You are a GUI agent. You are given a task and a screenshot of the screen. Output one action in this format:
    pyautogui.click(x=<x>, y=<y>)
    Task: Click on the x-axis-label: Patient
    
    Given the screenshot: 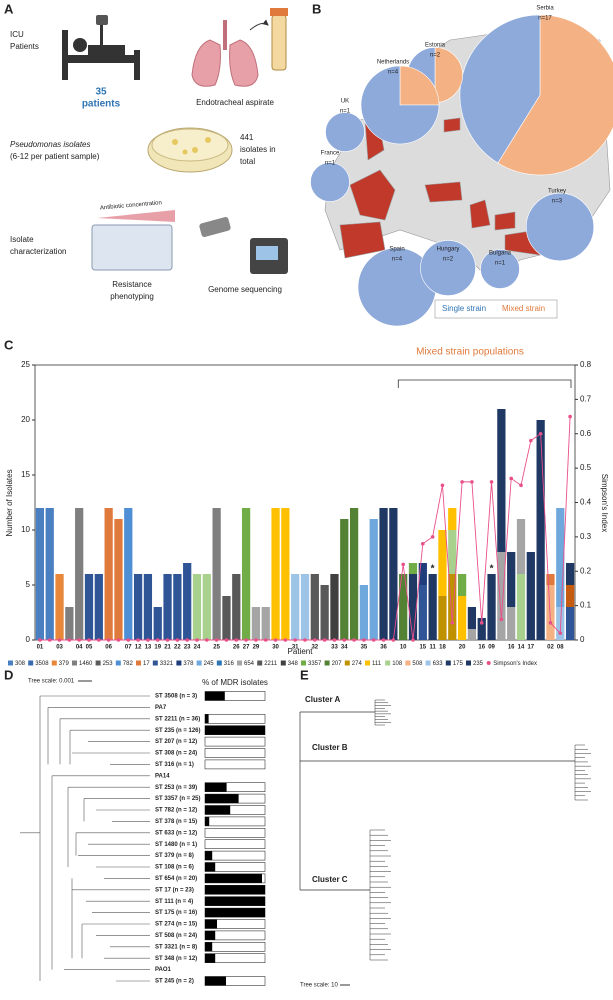 What is the action you would take?
    pyautogui.click(x=301, y=651)
    